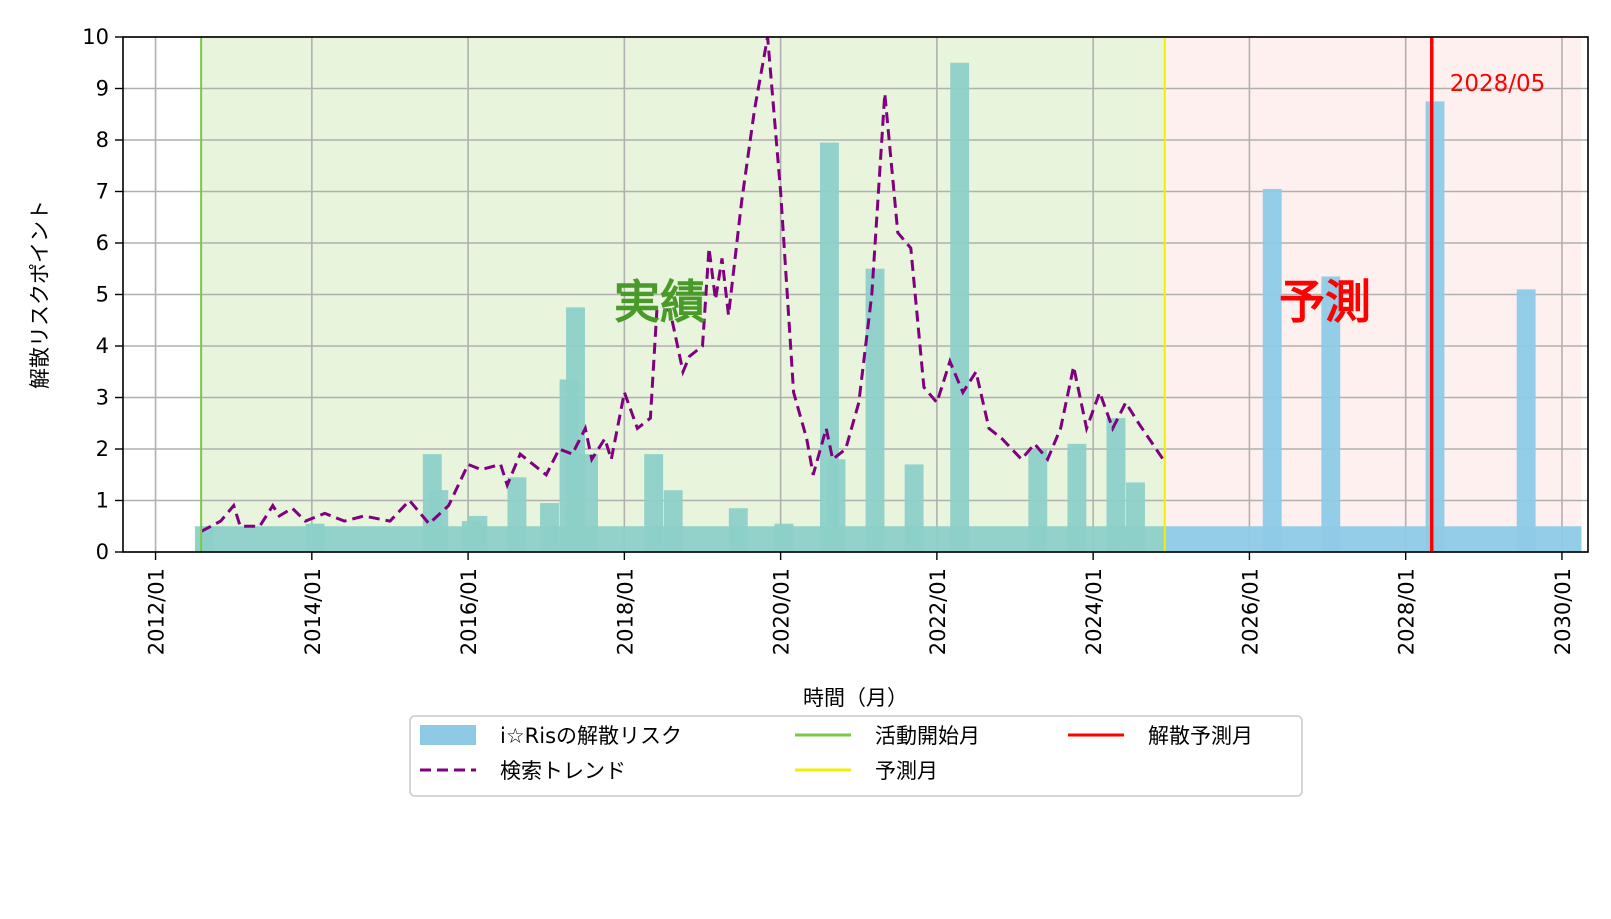  Describe the element at coordinates (906, 771) in the screenshot. I see `legend-label-3: 予測月` at that location.